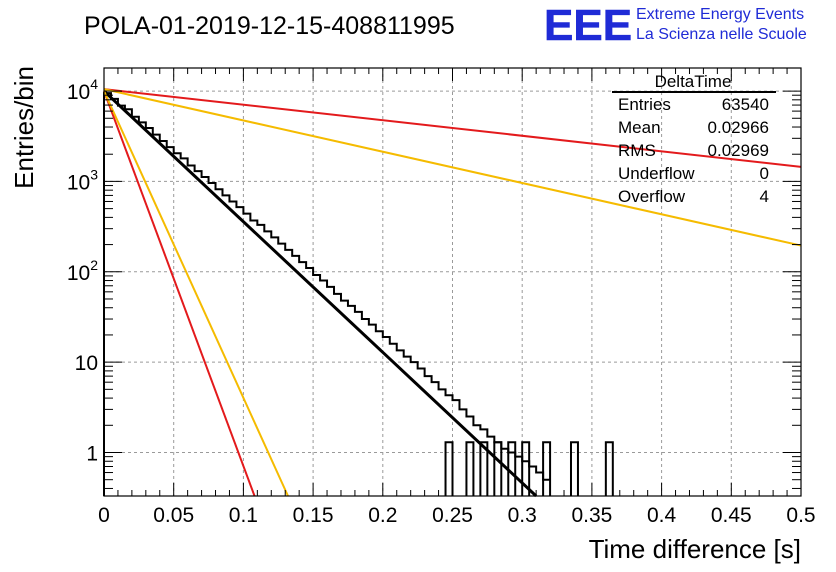 The image size is (836, 572). Describe the element at coordinates (92, 453) in the screenshot. I see `y-tick-label: 1` at that location.